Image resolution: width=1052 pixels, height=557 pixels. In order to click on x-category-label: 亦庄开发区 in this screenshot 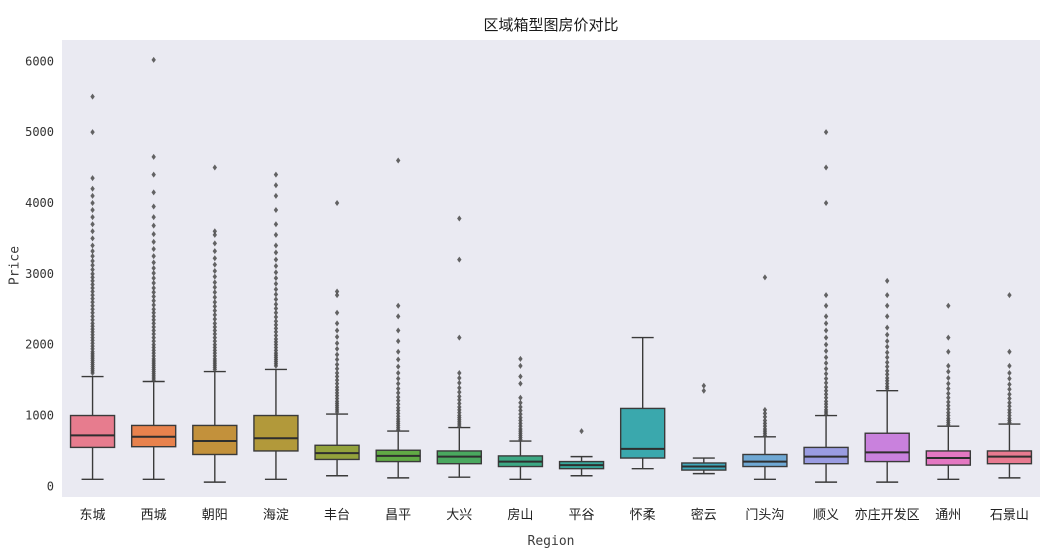, I will do `click(887, 515)`.